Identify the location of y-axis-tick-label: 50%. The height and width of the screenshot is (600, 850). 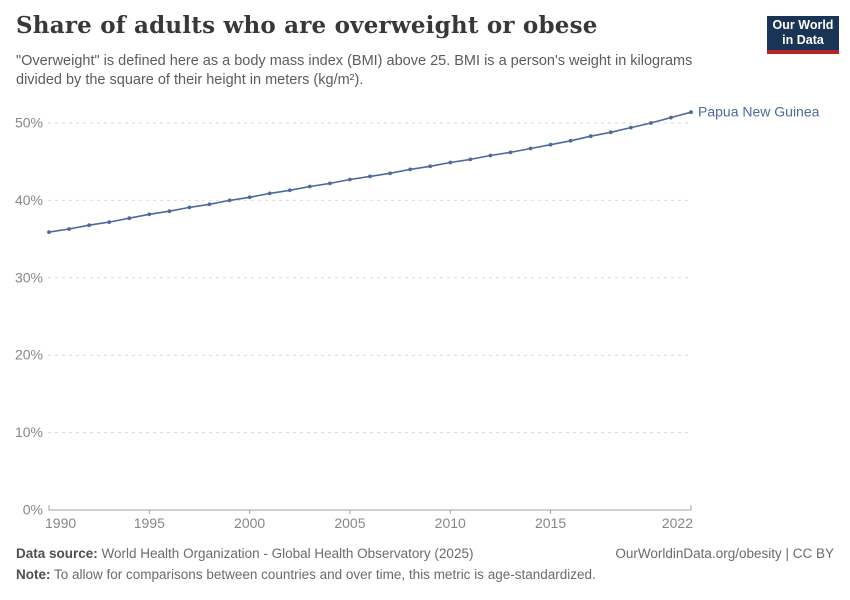
(29, 123).